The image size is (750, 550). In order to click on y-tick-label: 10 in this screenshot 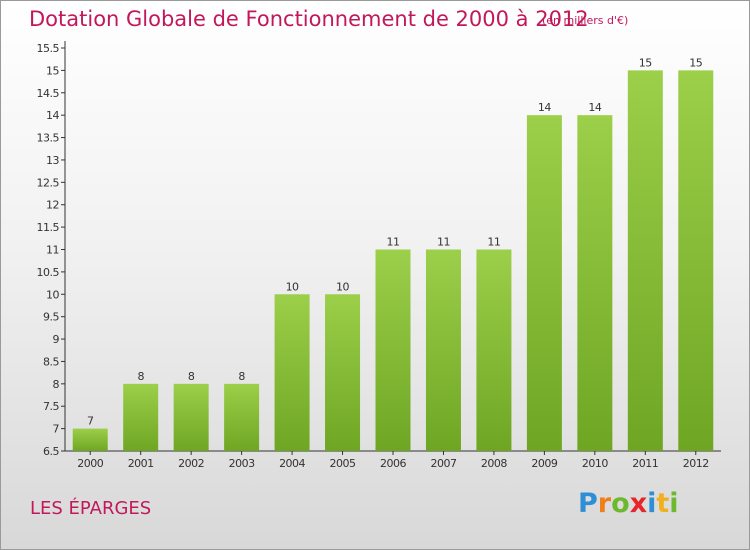, I will do `click(52, 294)`.